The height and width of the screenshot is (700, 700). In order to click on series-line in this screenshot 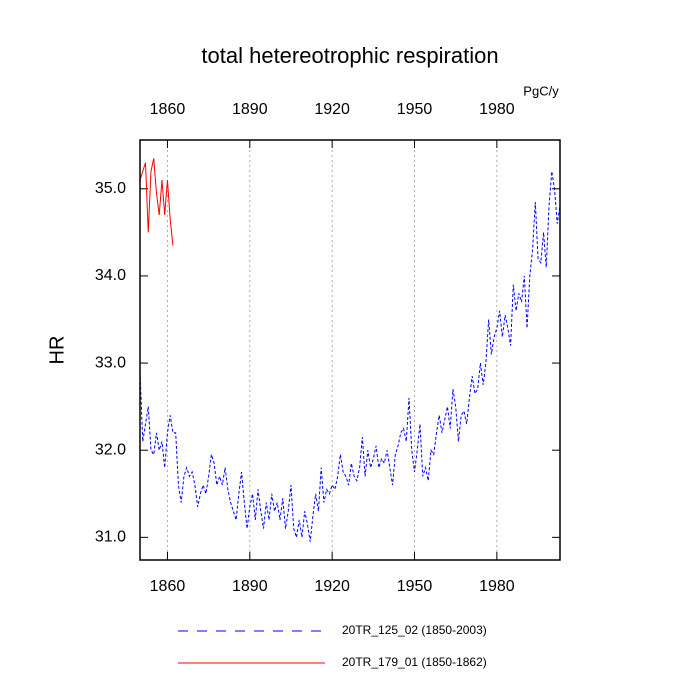, I will do `click(157, 202)`.